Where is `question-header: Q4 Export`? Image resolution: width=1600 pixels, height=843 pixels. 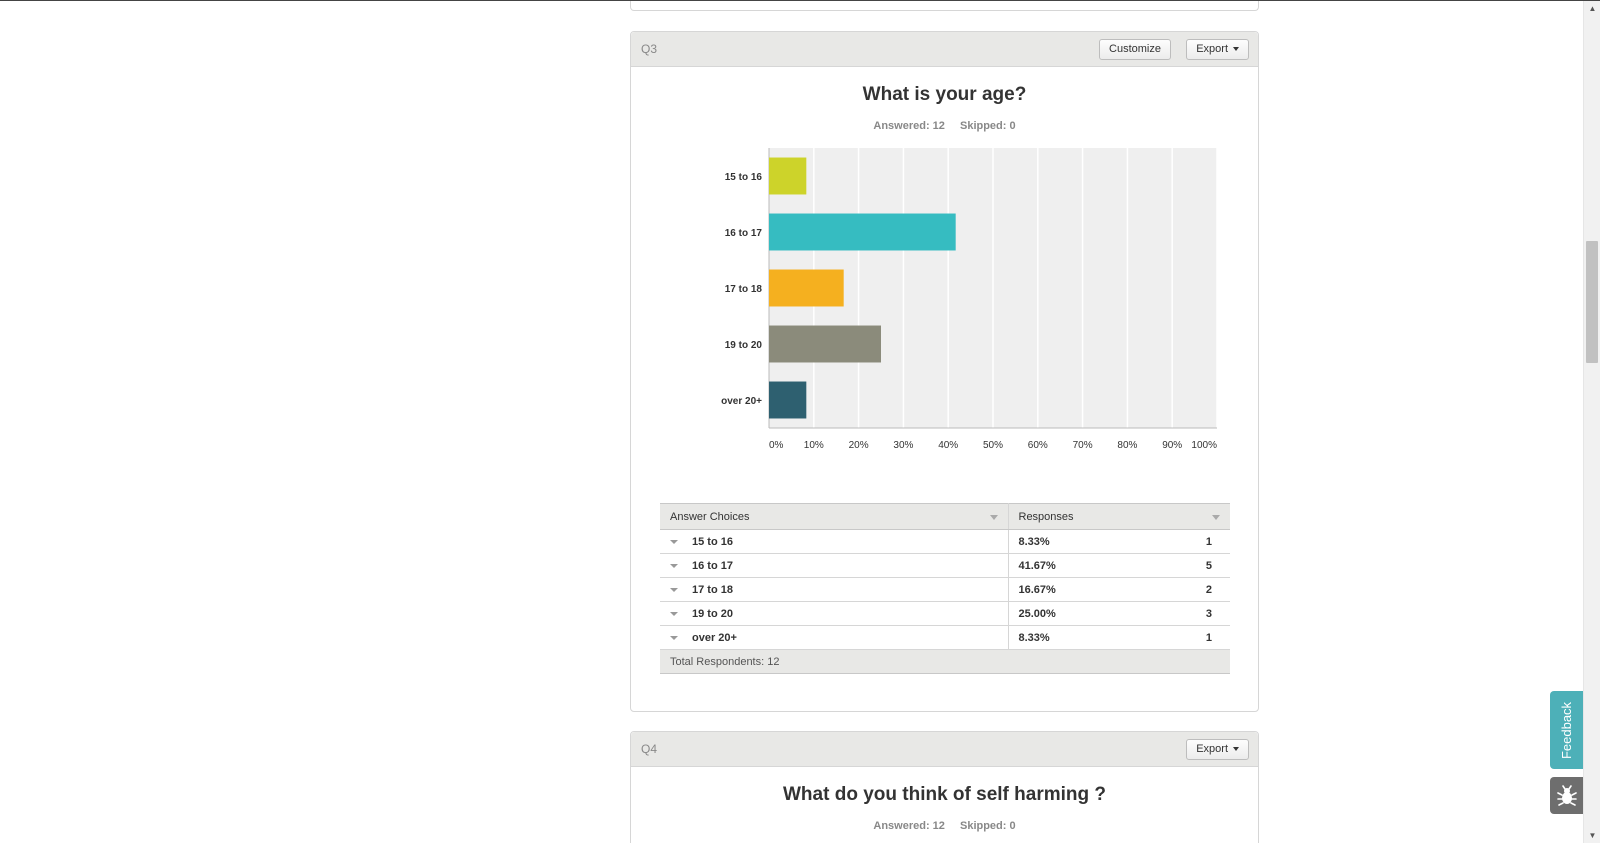
question-header: Q4 Export is located at coordinates (944, 749).